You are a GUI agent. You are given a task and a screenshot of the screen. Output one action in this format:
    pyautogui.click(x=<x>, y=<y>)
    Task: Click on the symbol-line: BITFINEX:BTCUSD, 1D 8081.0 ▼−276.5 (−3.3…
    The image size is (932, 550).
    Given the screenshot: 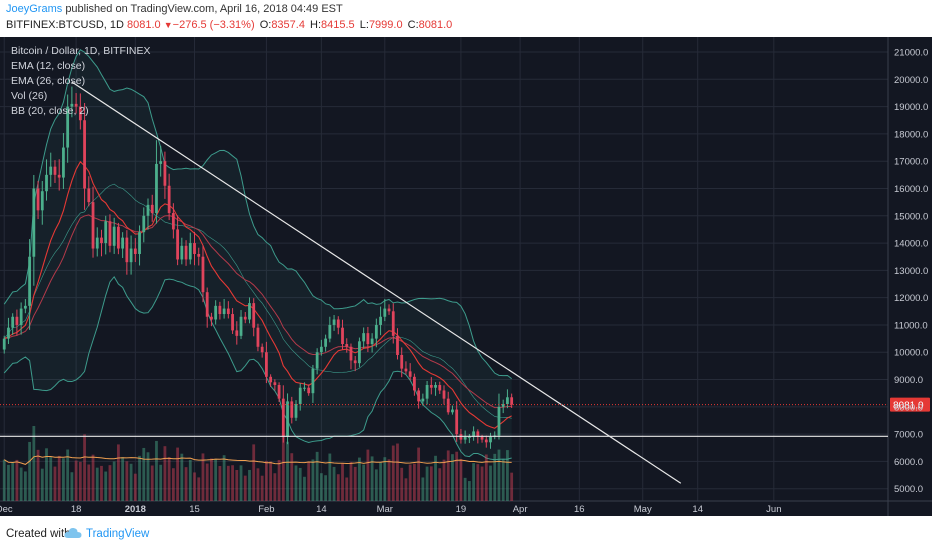 What is the action you would take?
    pyautogui.click(x=229, y=25)
    